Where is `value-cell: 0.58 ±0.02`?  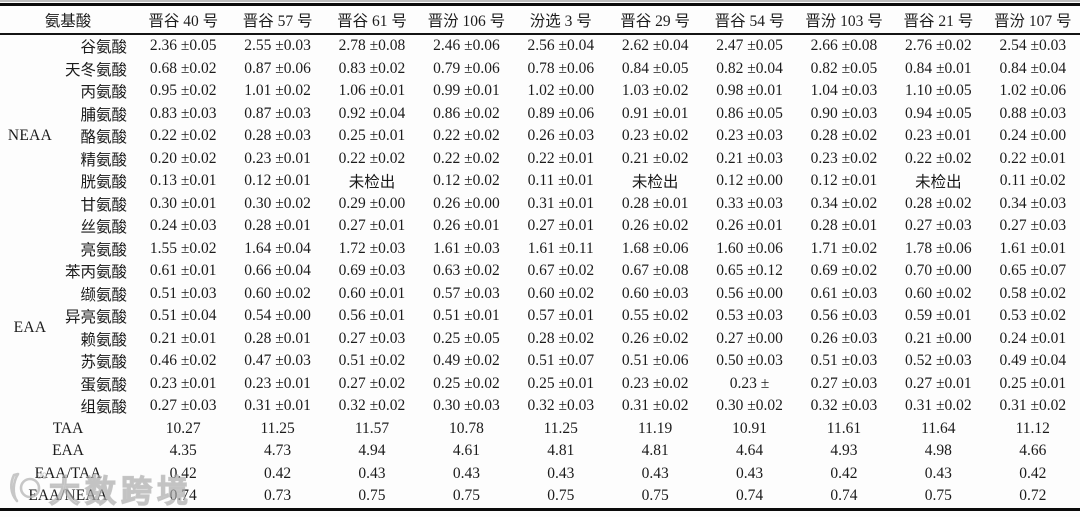 value-cell: 0.58 ±0.02 is located at coordinates (1033, 293).